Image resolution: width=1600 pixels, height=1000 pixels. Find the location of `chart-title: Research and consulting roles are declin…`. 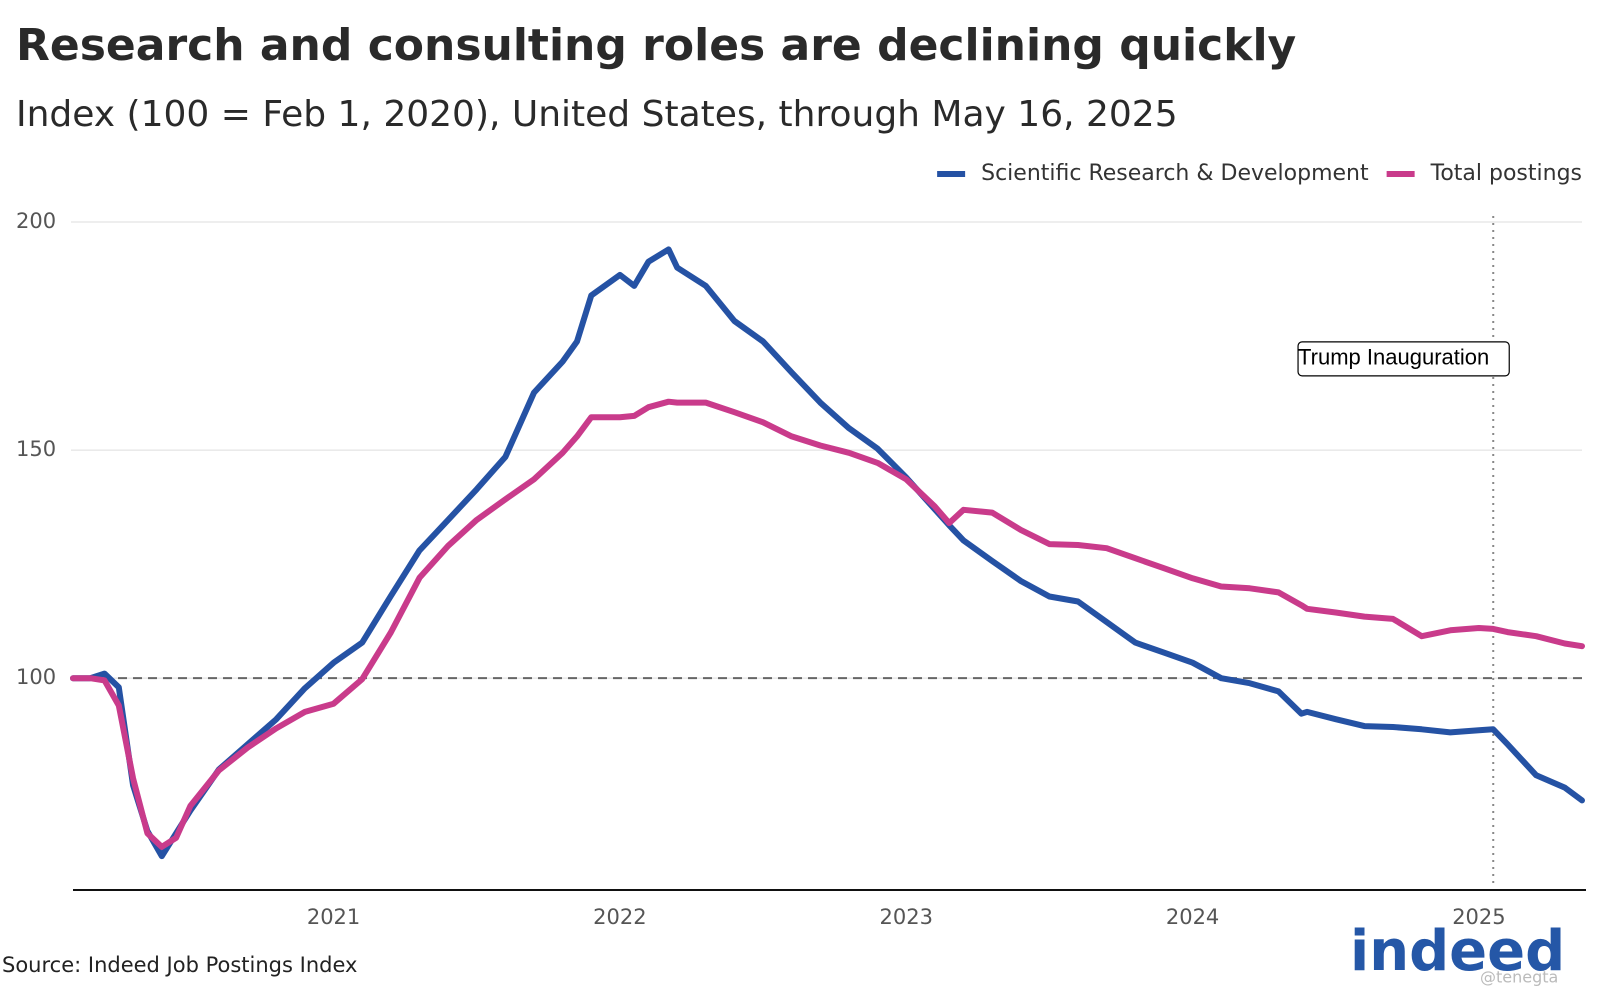

chart-title: Research and consulting roles are declin… is located at coordinates (656, 45).